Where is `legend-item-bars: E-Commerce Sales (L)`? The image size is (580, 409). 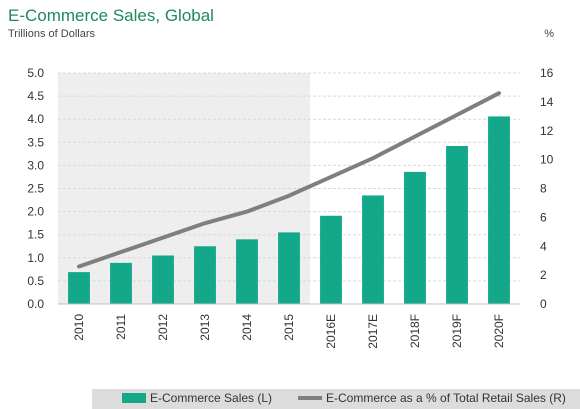 legend-item-bars: E-Commerce Sales (L) is located at coordinates (197, 398).